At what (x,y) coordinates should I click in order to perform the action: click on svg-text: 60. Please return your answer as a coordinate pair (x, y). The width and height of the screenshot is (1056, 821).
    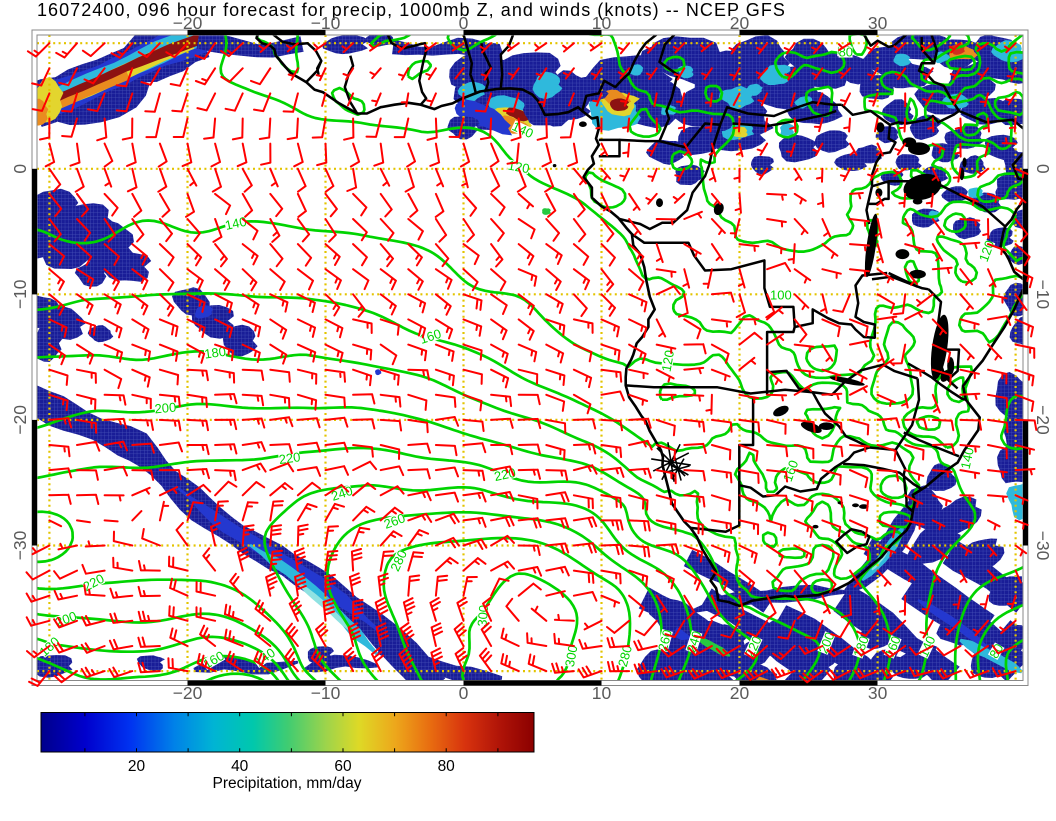
    Looking at the image, I should click on (343, 766).